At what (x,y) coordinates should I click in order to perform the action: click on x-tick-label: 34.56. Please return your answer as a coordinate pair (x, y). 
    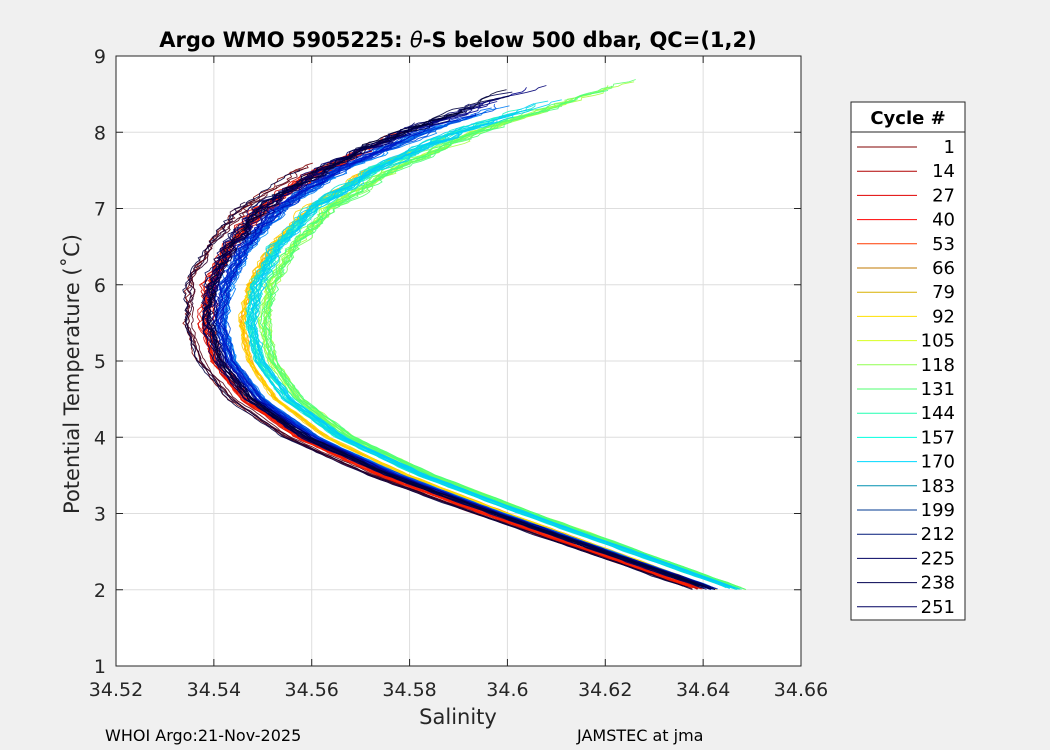
    Looking at the image, I should click on (312, 690).